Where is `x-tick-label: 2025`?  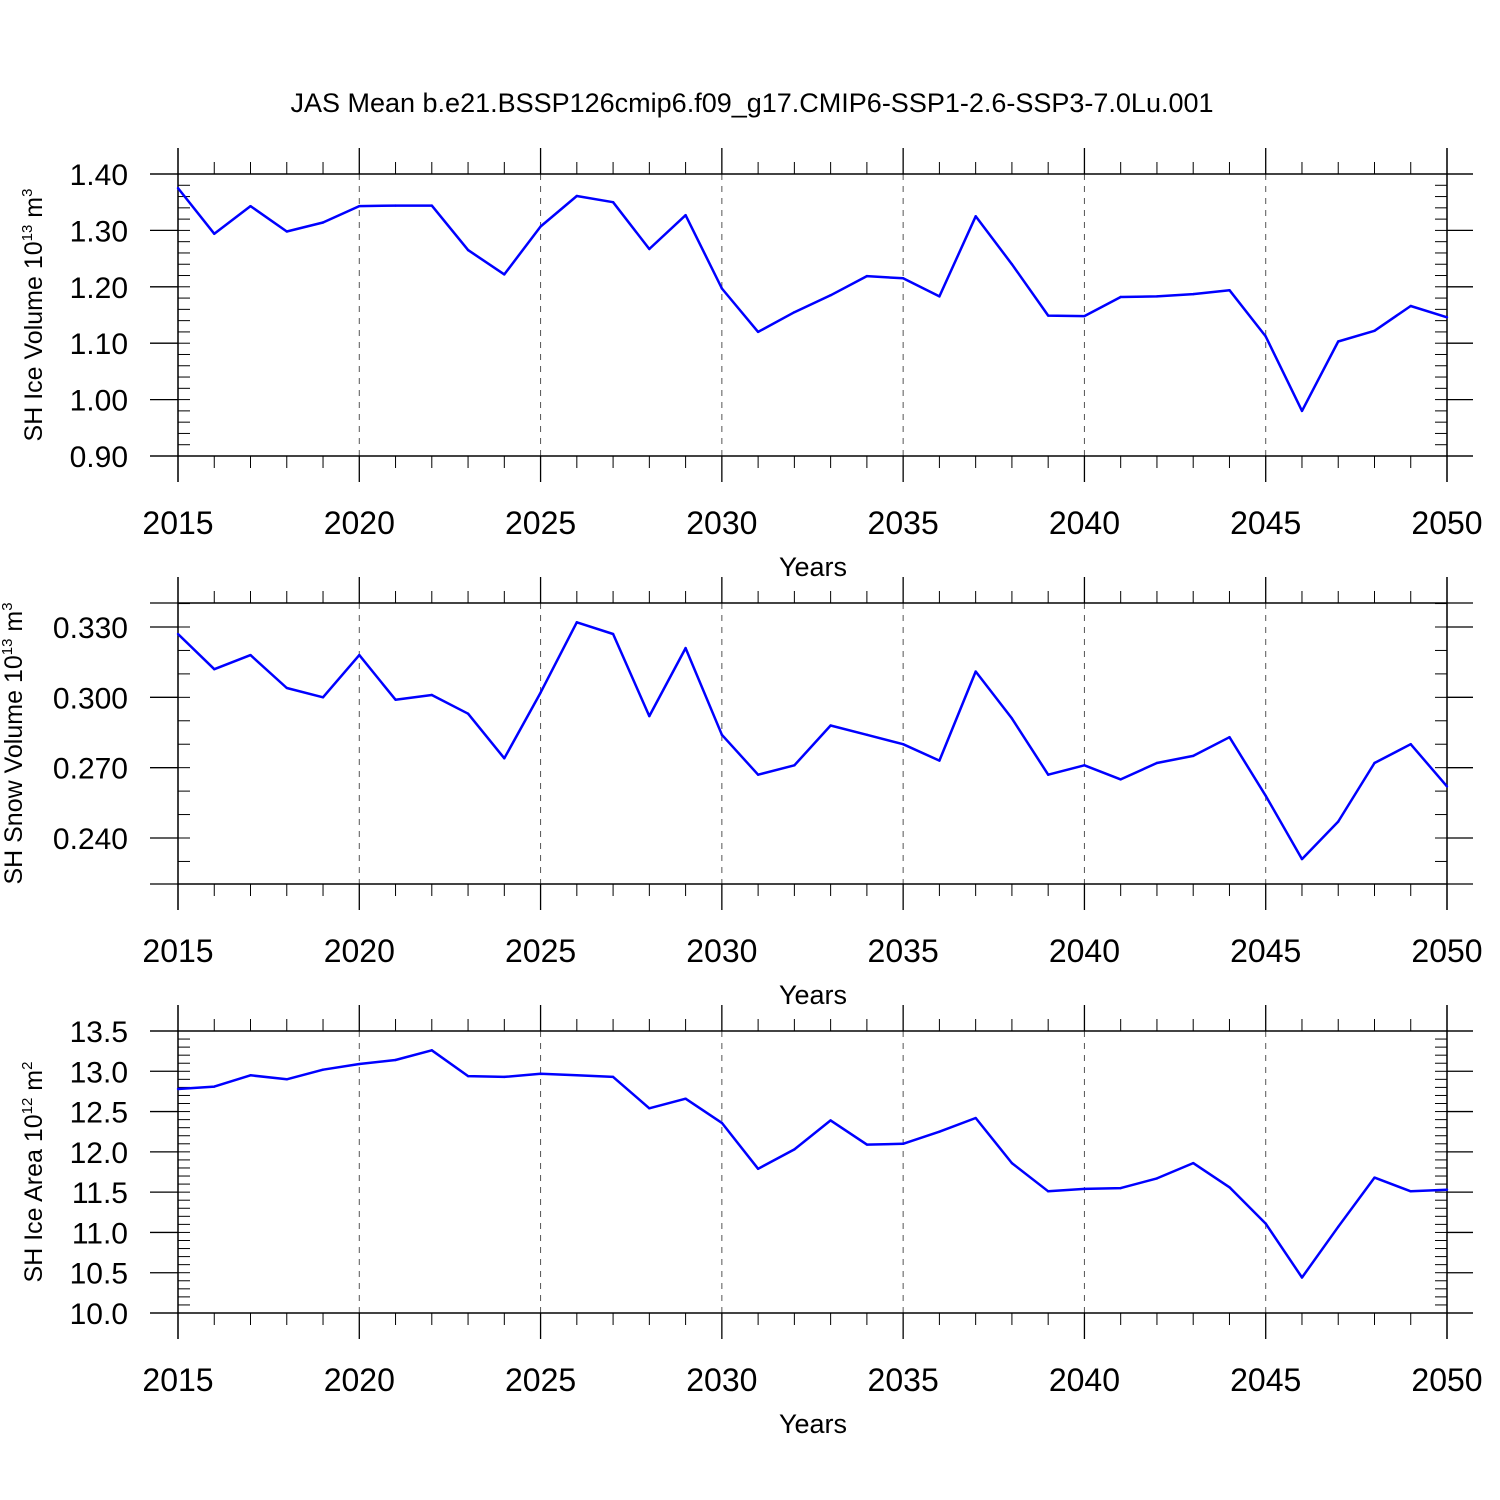
x-tick-label: 2025 is located at coordinates (540, 951).